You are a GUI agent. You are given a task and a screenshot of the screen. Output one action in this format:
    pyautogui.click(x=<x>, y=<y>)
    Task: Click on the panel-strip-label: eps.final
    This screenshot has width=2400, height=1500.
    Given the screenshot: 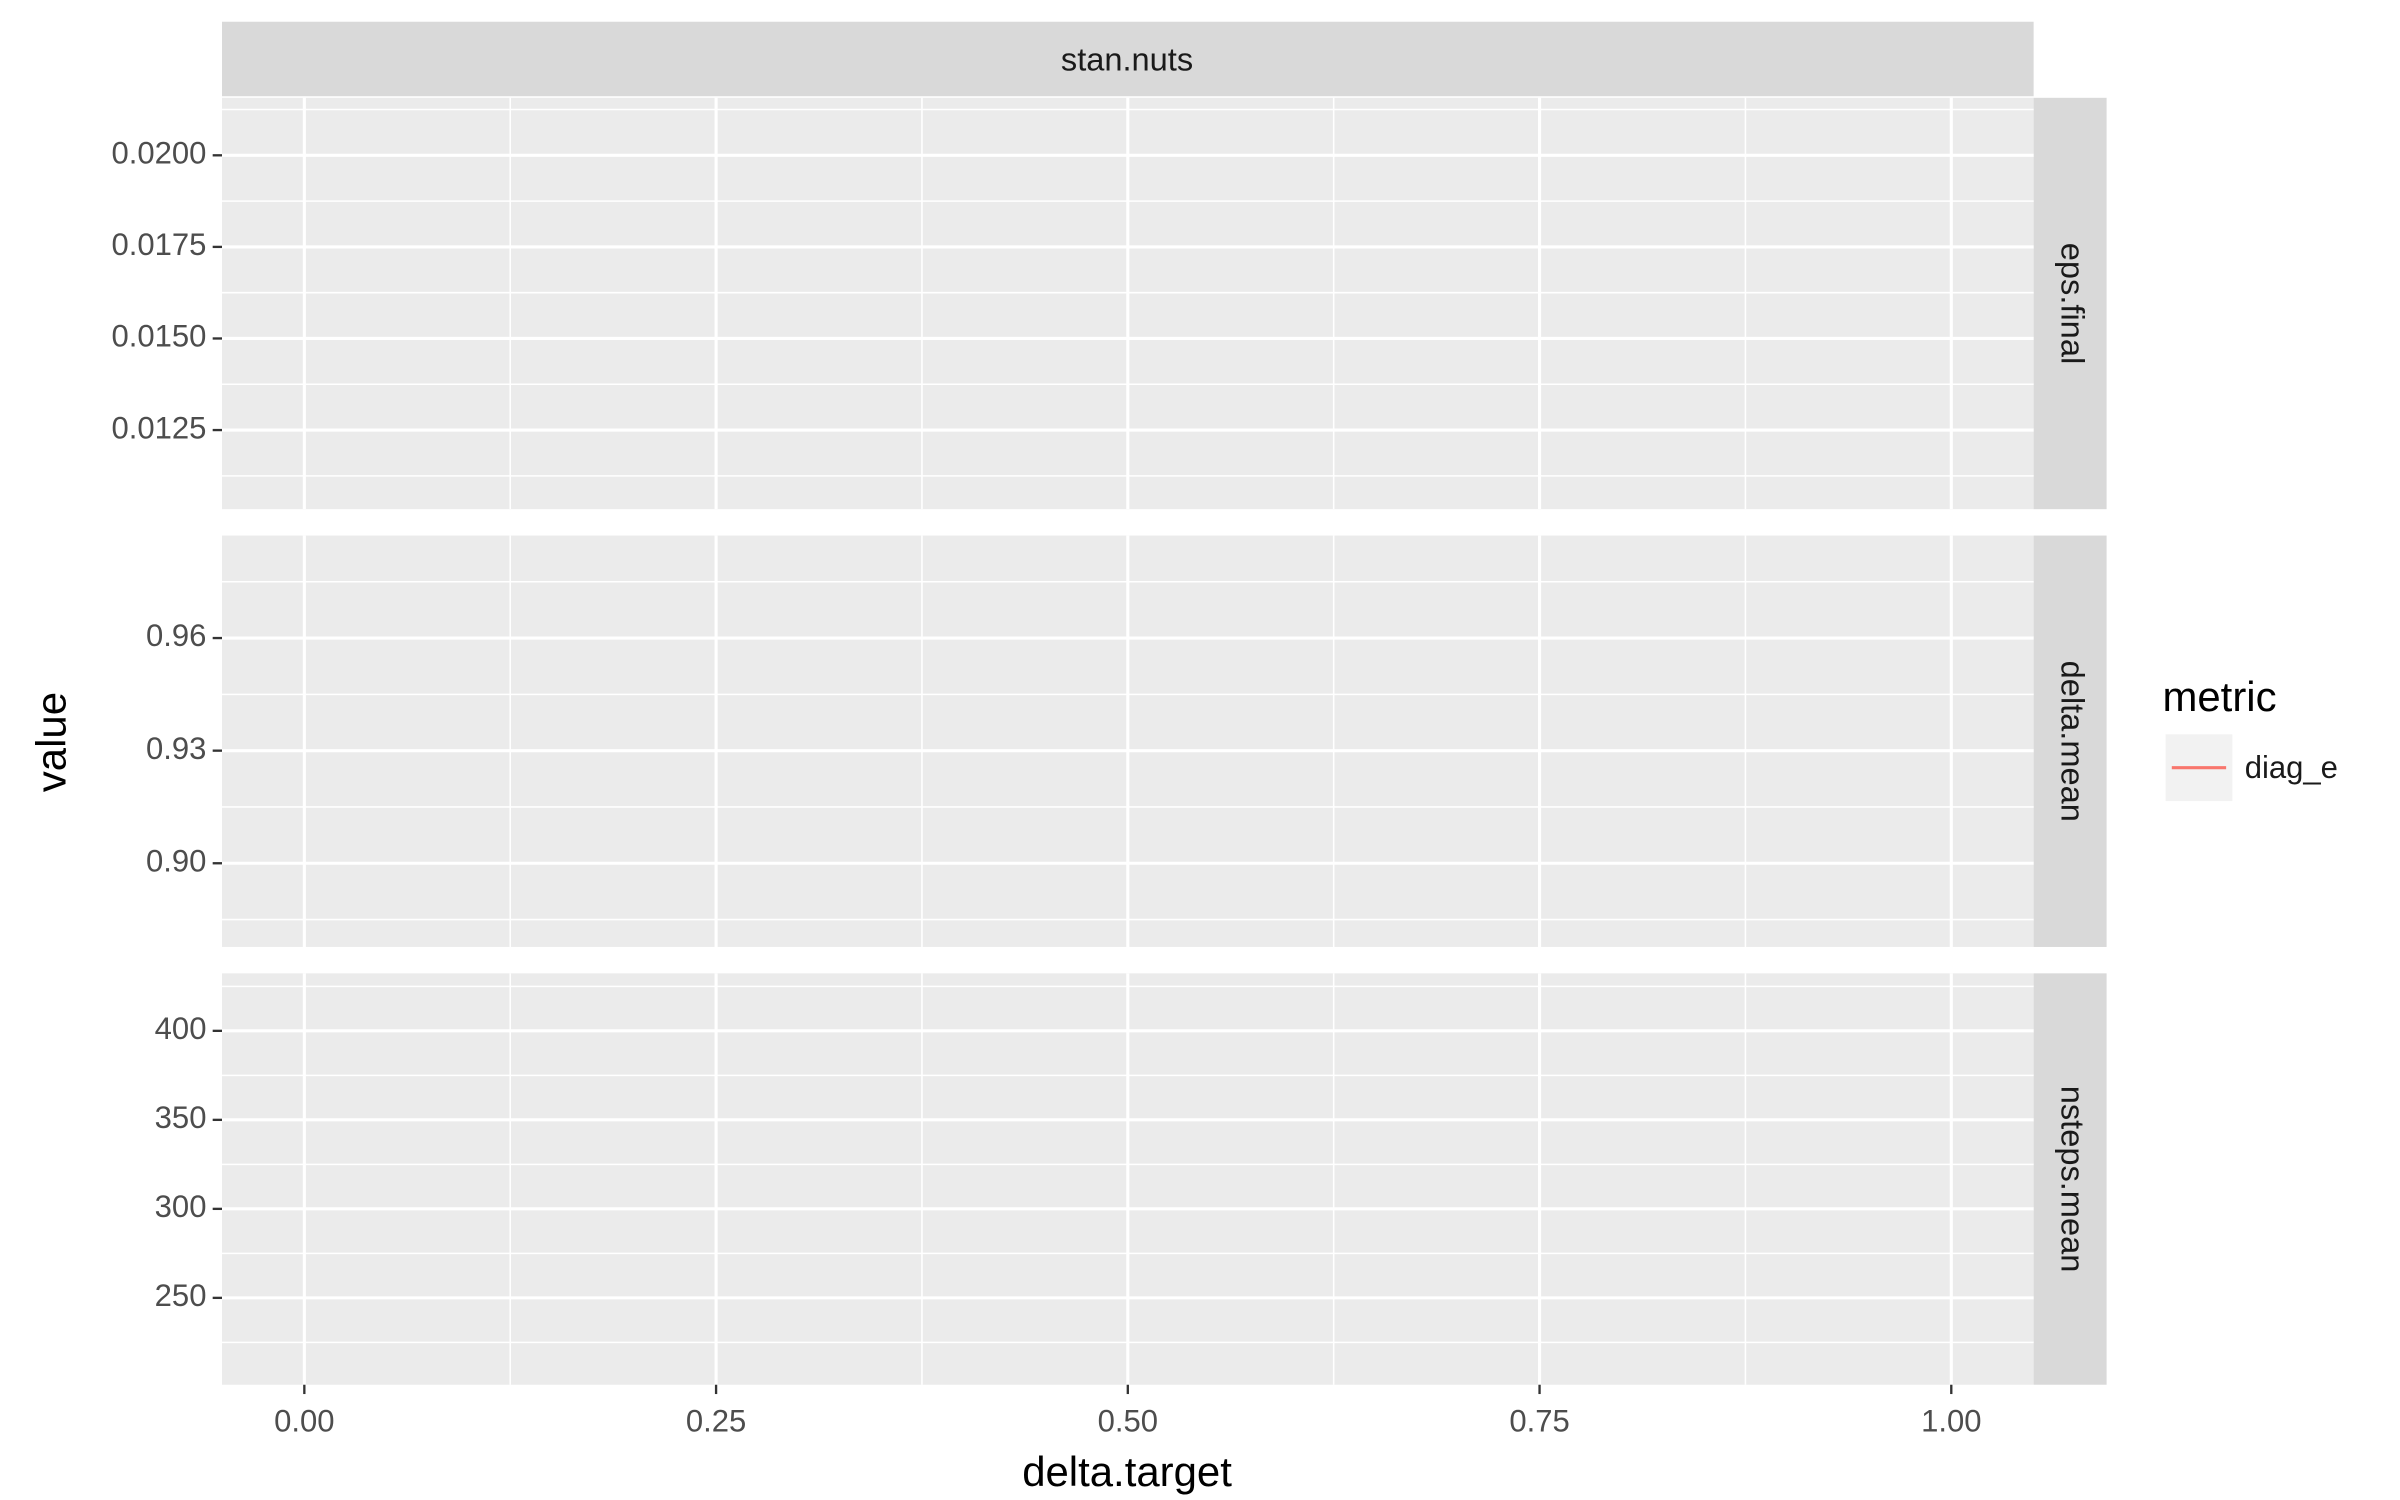 What is the action you would take?
    pyautogui.click(x=2073, y=303)
    